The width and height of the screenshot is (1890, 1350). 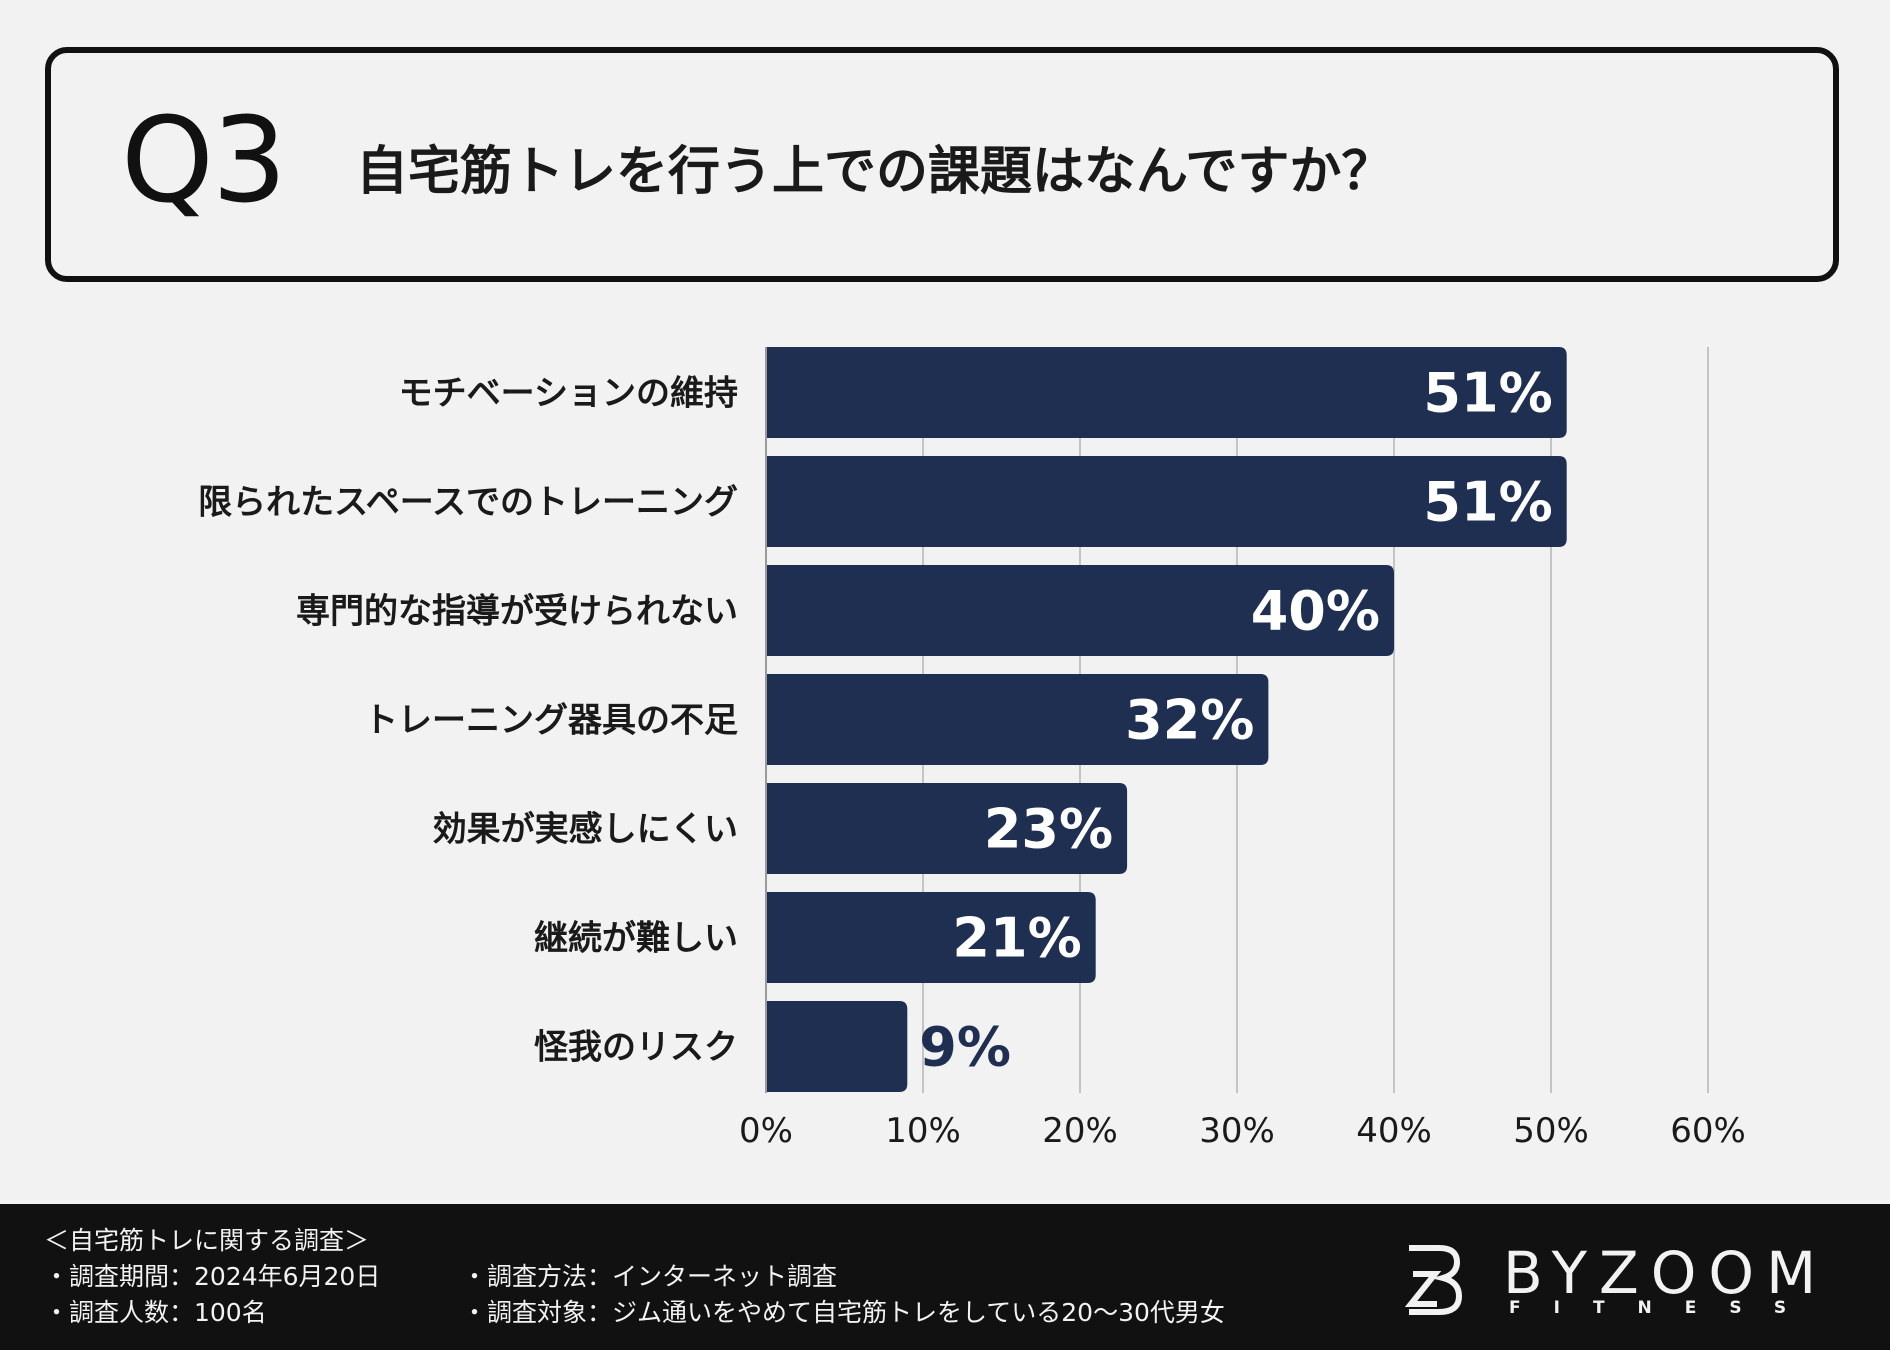 What do you see at coordinates (965, 1047) in the screenshot?
I see `value-label: 9%` at bounding box center [965, 1047].